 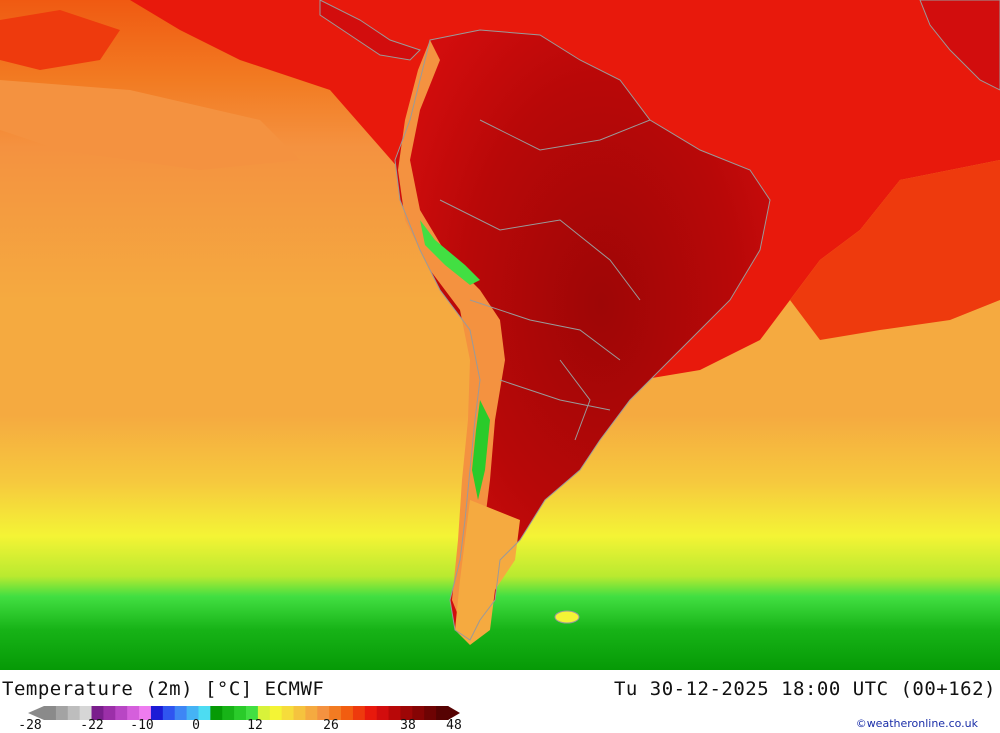 I want to click on legend-tick-label: -22, so click(x=92, y=725).